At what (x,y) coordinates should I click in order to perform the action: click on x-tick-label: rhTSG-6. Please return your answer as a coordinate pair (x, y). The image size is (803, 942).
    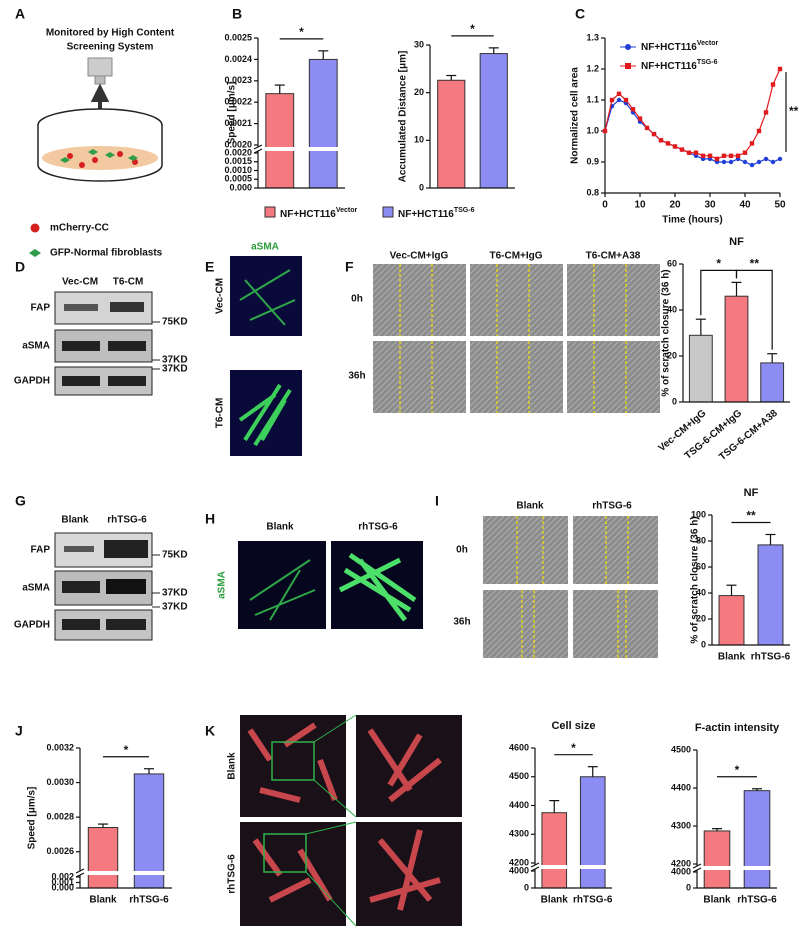
    Looking at the image, I should click on (593, 900).